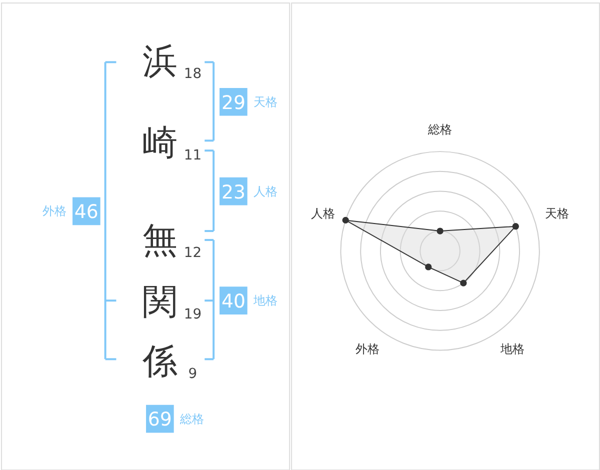  Describe the element at coordinates (193, 156) in the screenshot. I see `data-label: 11` at that location.